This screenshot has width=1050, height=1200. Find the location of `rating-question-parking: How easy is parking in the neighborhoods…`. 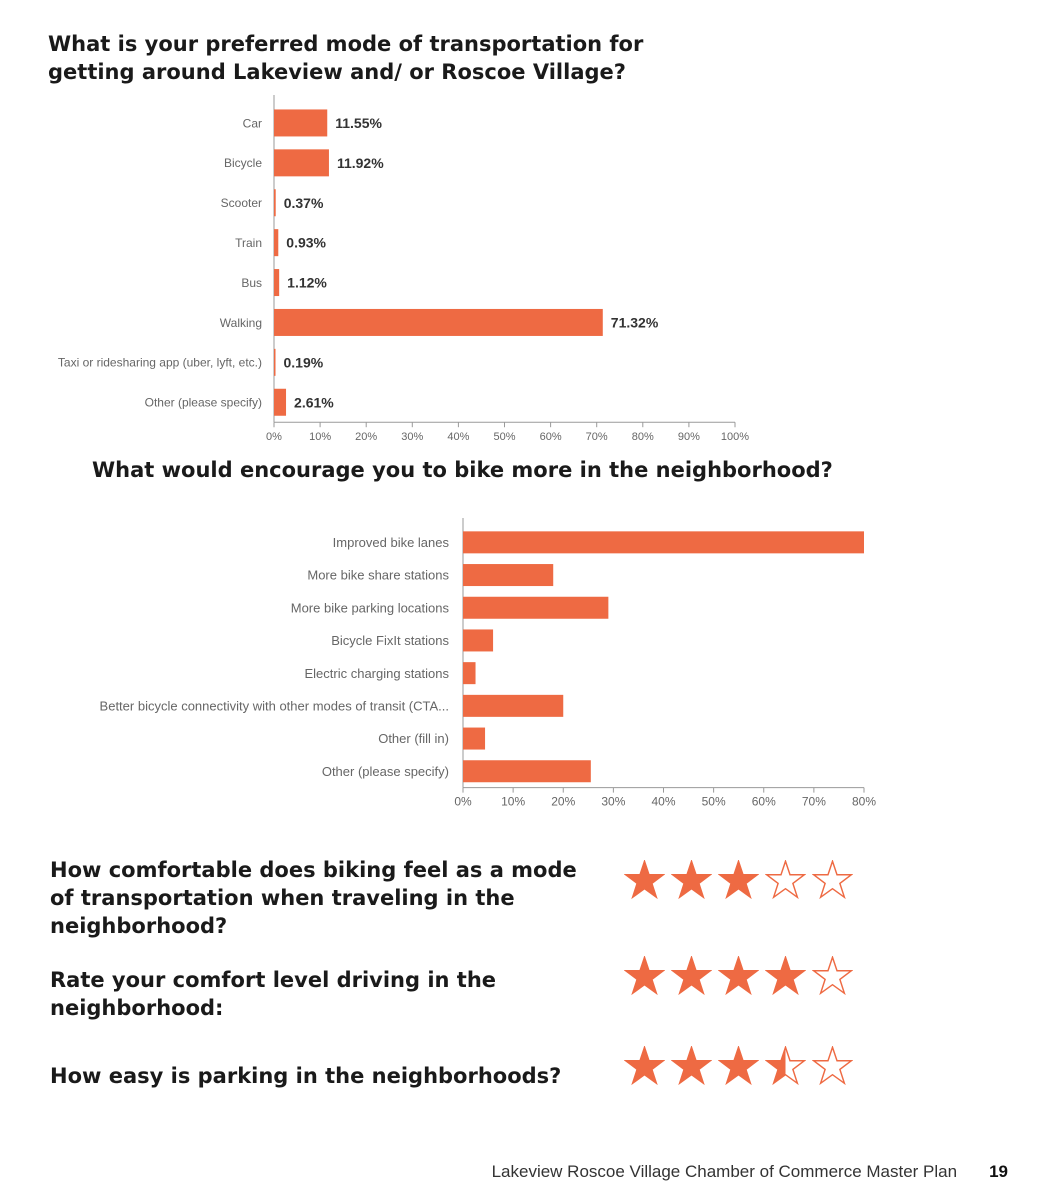

rating-question-parking: How easy is parking in the neighborhoods… is located at coordinates (306, 1076).